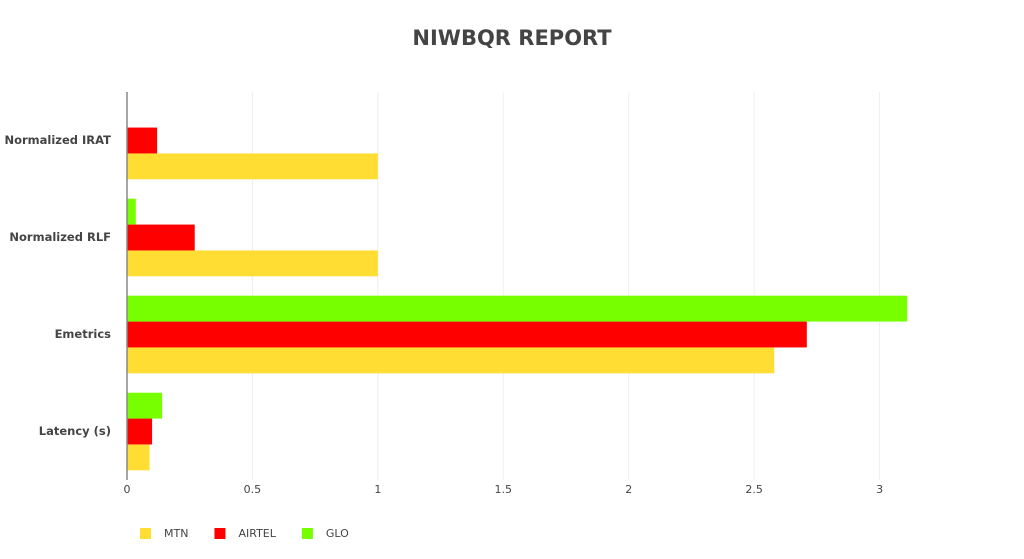 This screenshot has height=559, width=1024. Describe the element at coordinates (257, 533) in the screenshot. I see `legend-label: AIRTEL` at that location.